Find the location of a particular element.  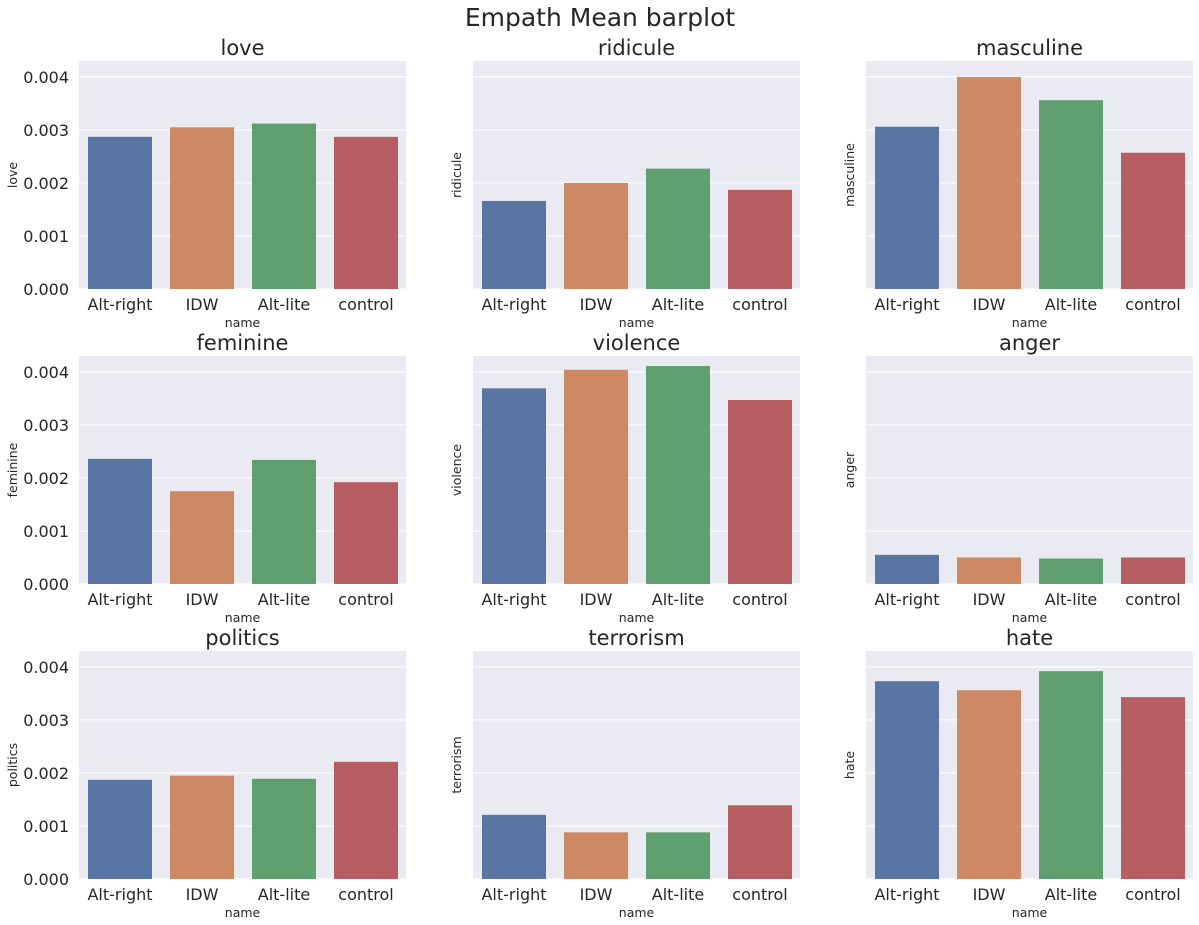

plot-area is located at coordinates (1029, 470).